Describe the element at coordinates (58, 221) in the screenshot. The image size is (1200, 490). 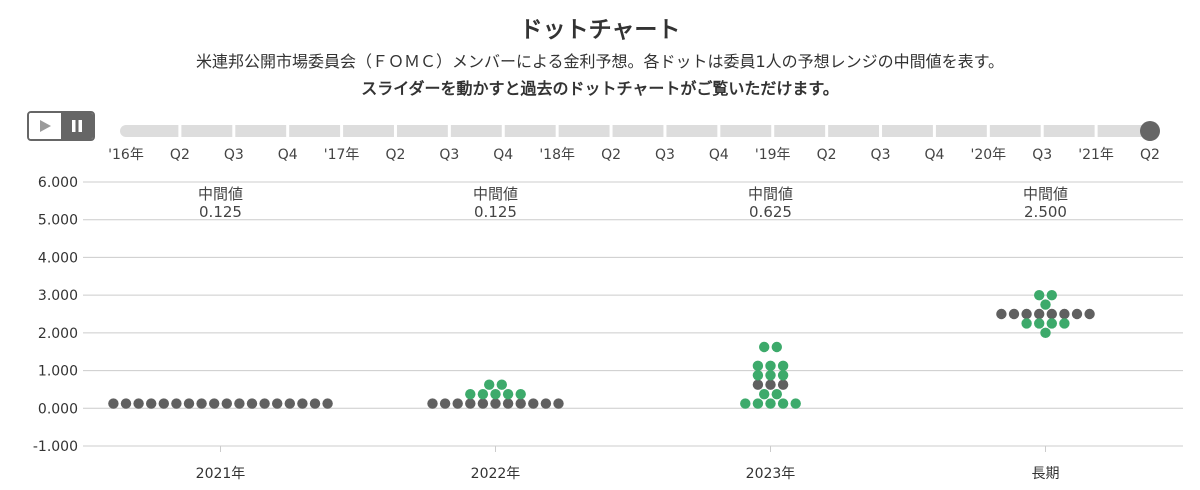
I see `y-tick-label: 5.000` at that location.